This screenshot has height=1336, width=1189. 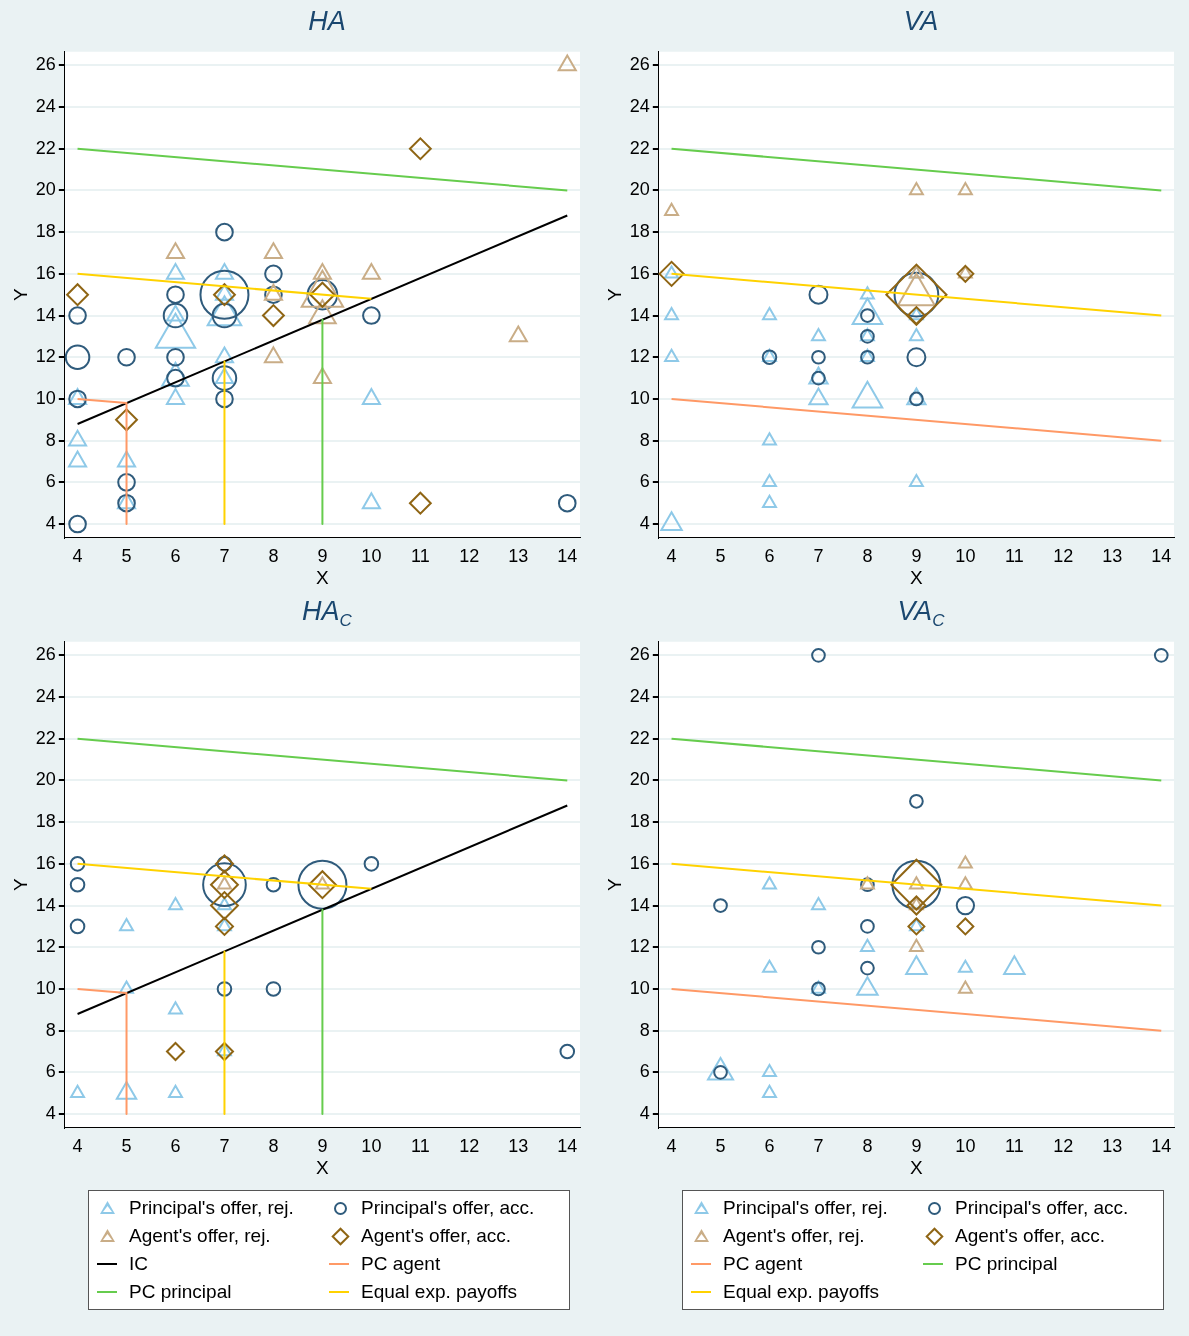 I want to click on chart-title: HA, so click(x=327, y=21).